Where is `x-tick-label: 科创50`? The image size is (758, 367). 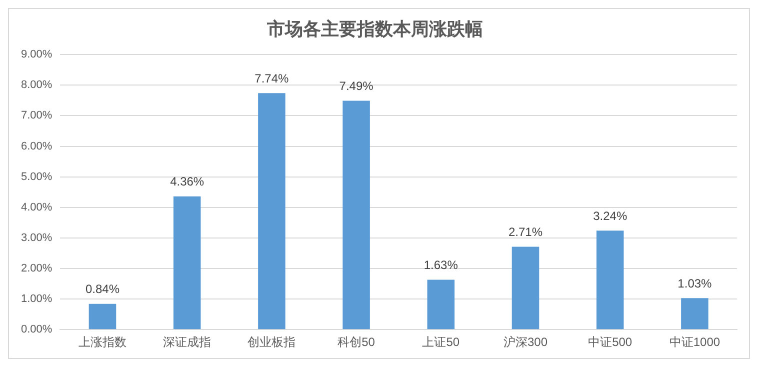
x-tick-label: 科创50 is located at coordinates (357, 342).